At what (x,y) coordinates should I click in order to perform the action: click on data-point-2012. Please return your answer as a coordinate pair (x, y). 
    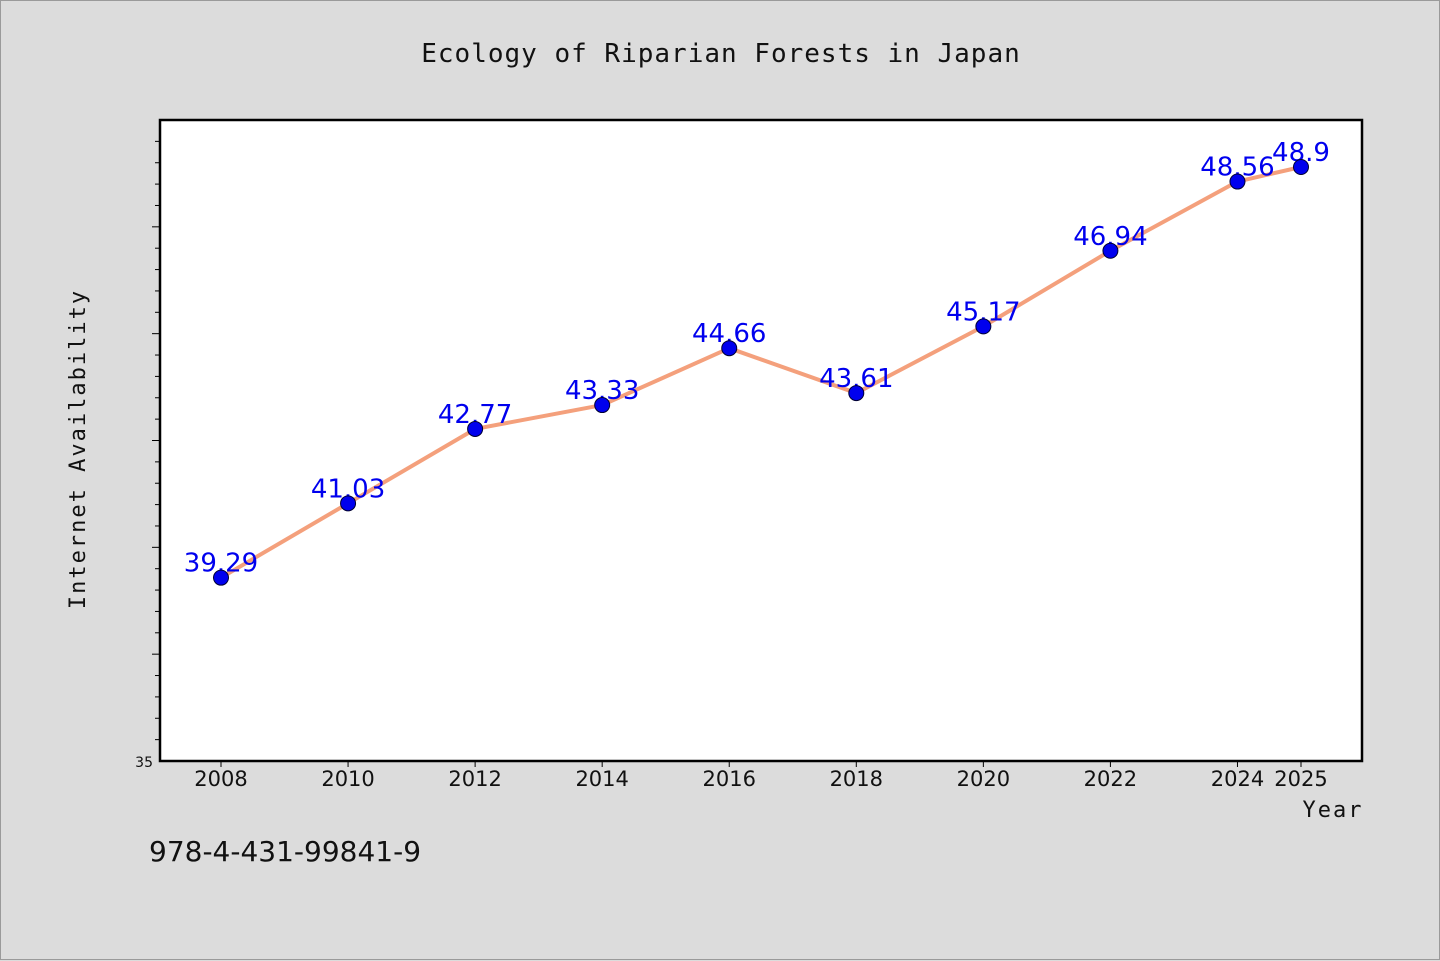
    Looking at the image, I should click on (475, 428).